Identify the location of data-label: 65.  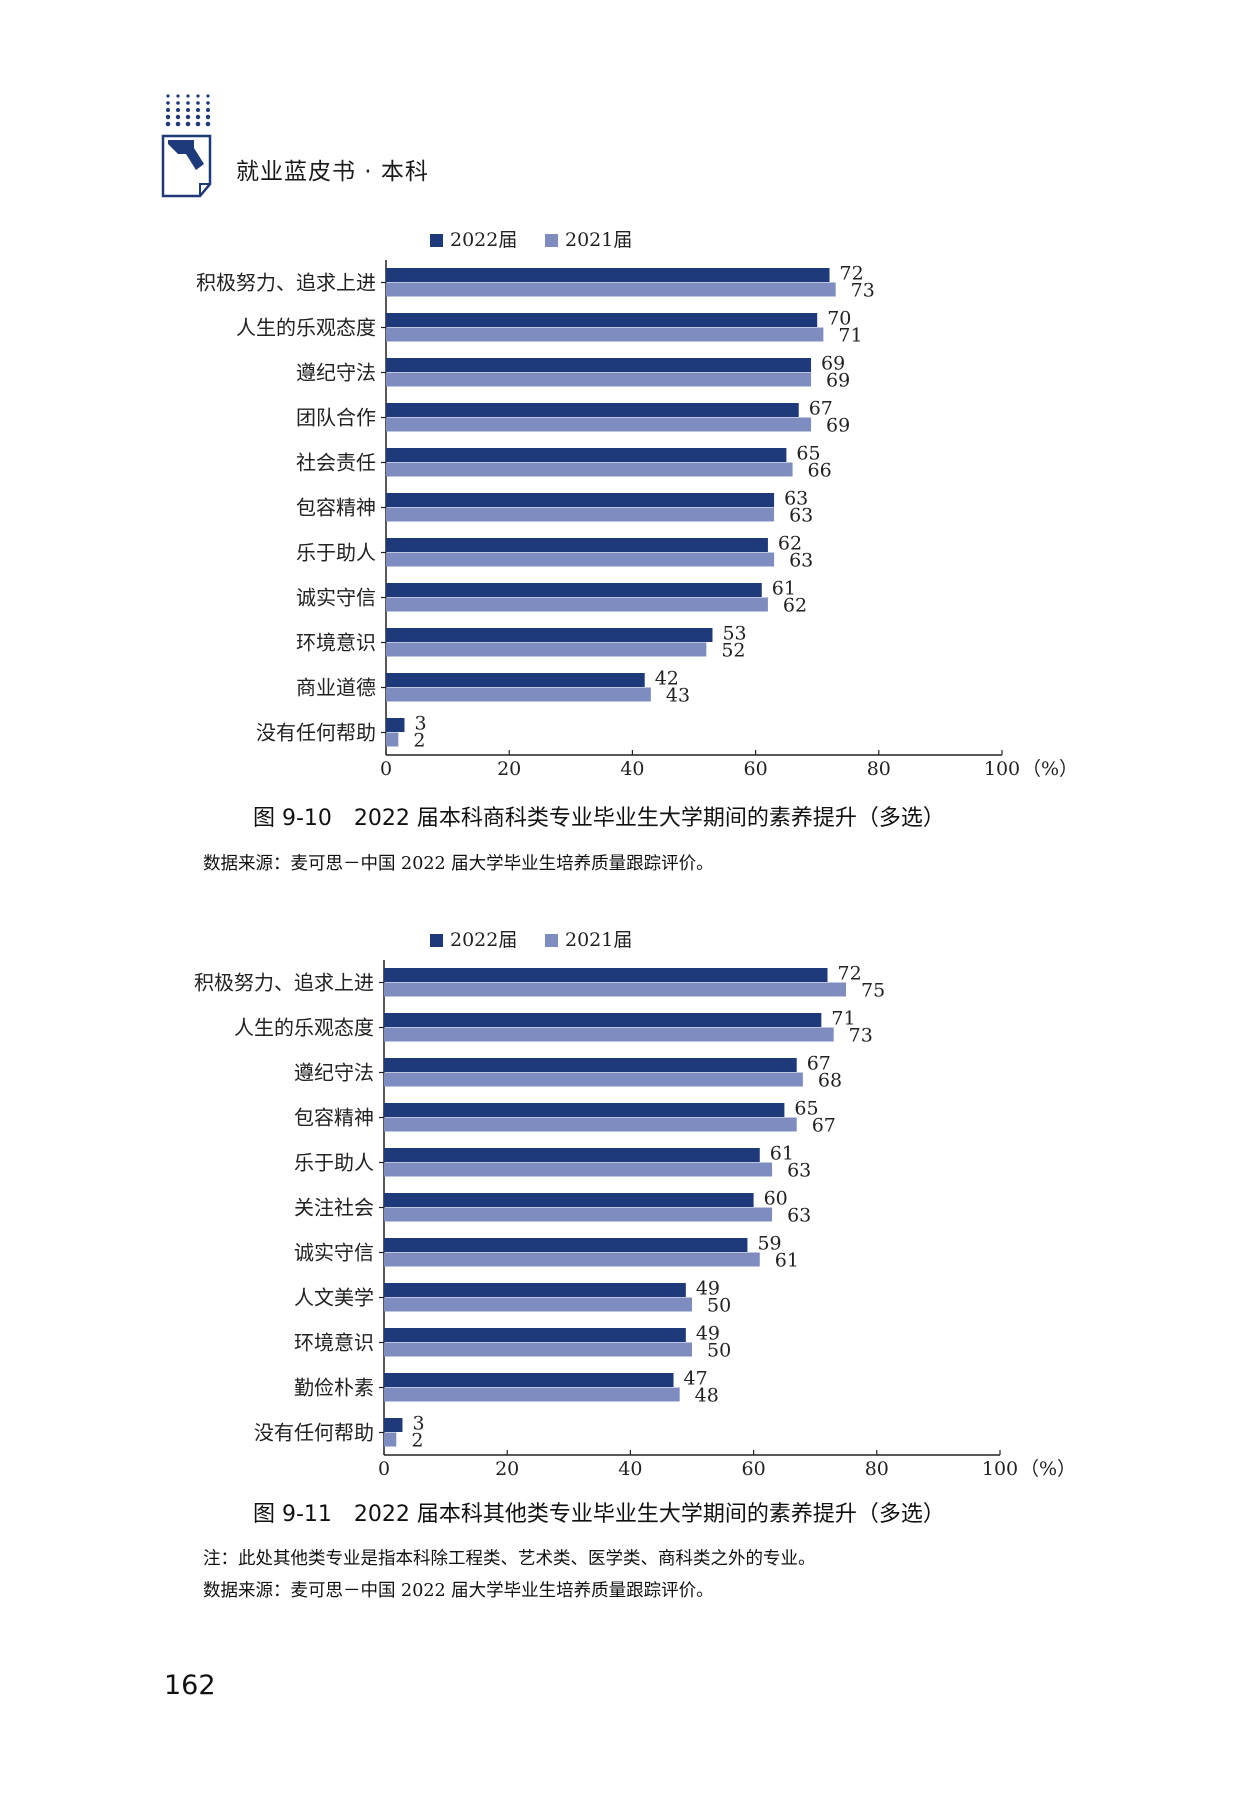
(806, 1109).